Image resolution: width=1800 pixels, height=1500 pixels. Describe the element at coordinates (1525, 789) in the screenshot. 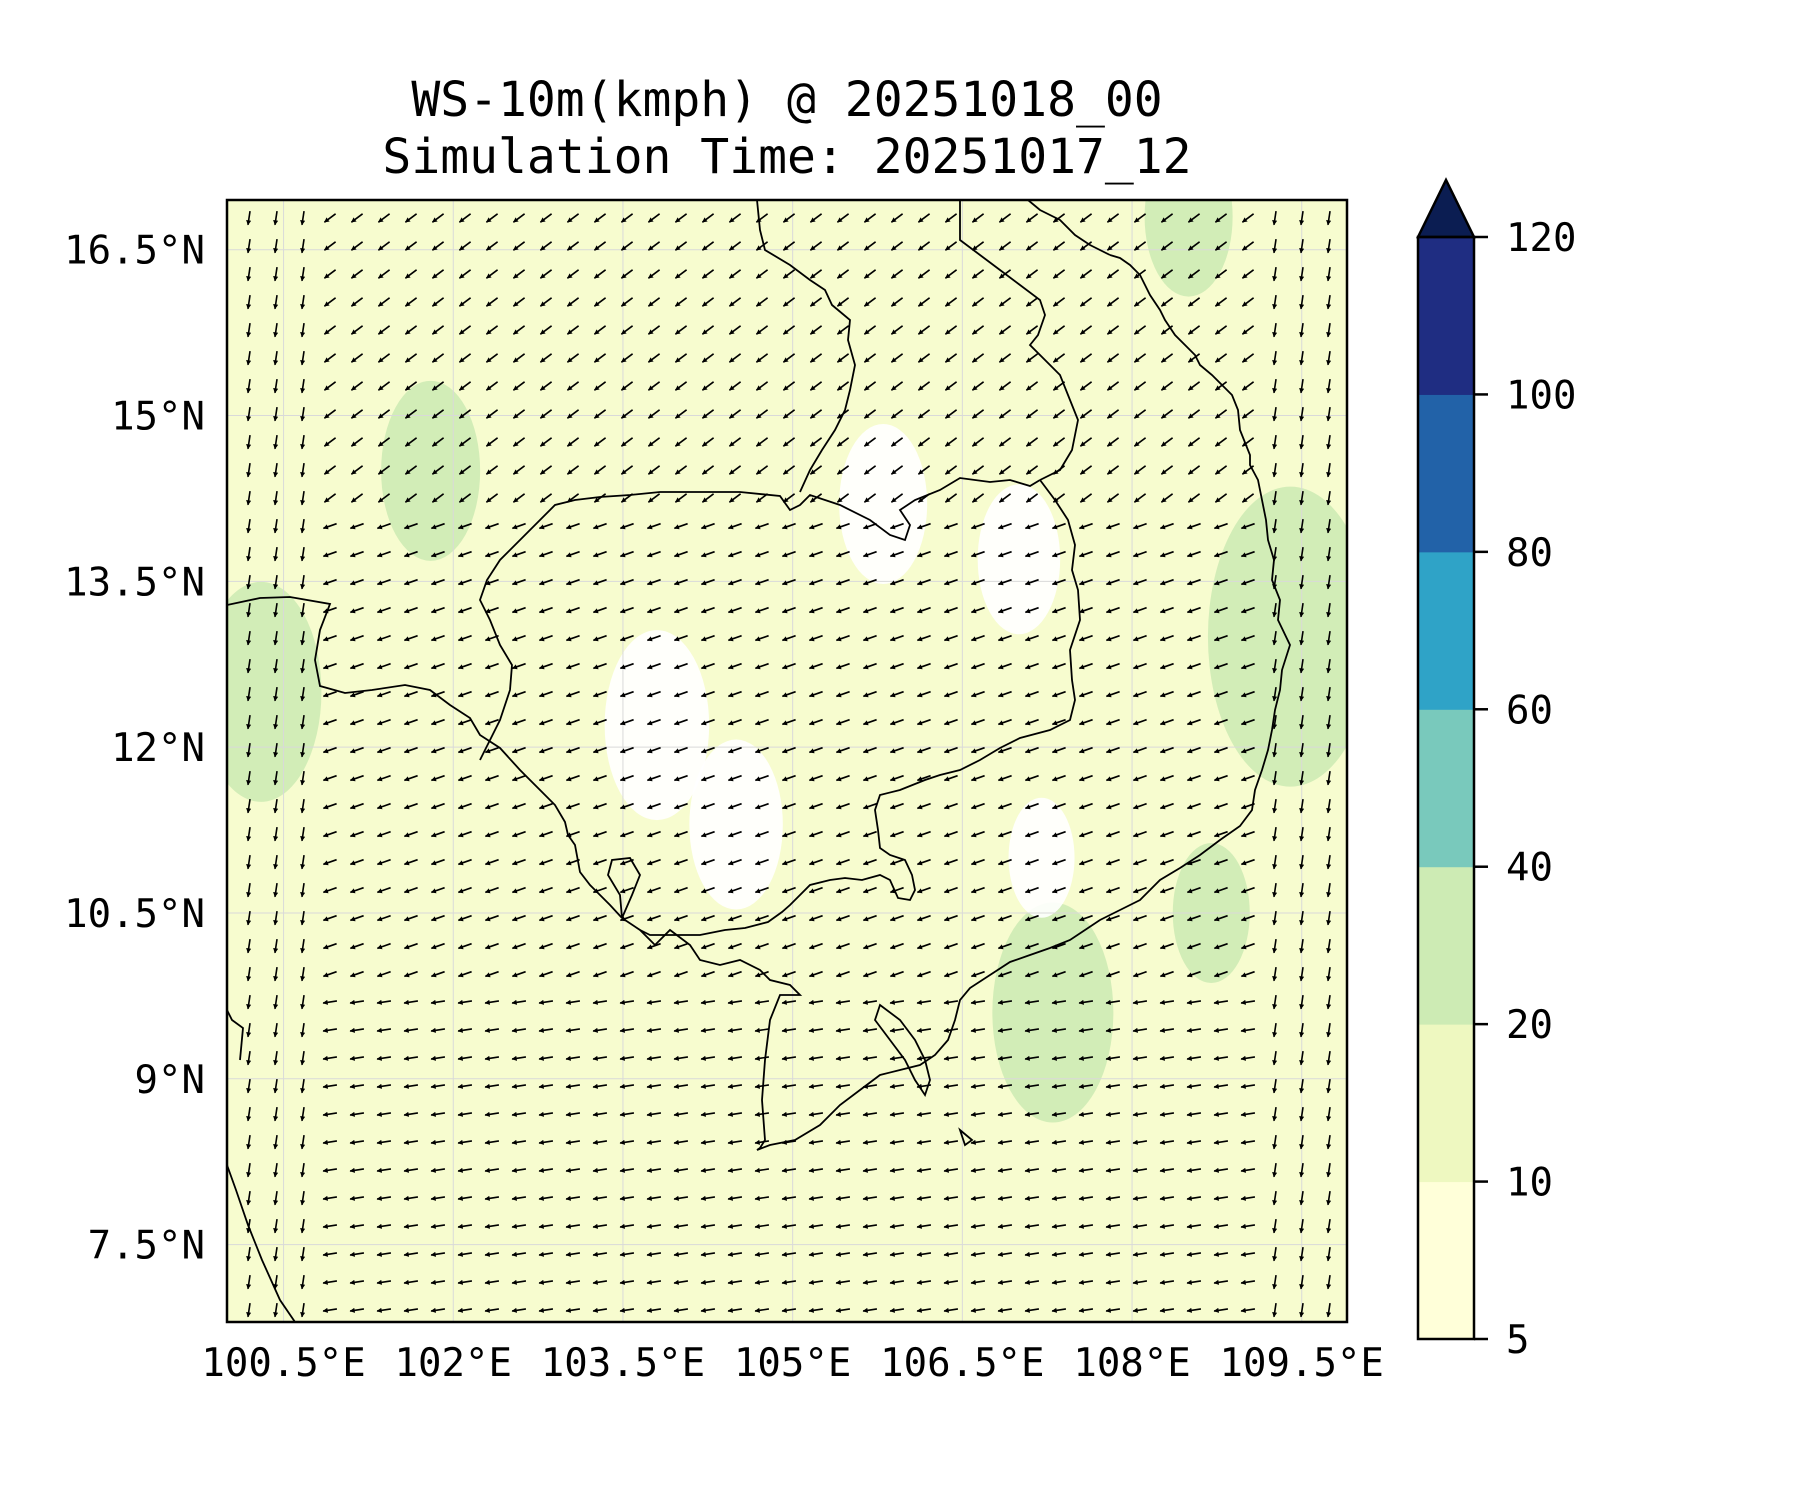

I see `colorbar-ticks: 5 10 20 40 60 80 100 120` at that location.